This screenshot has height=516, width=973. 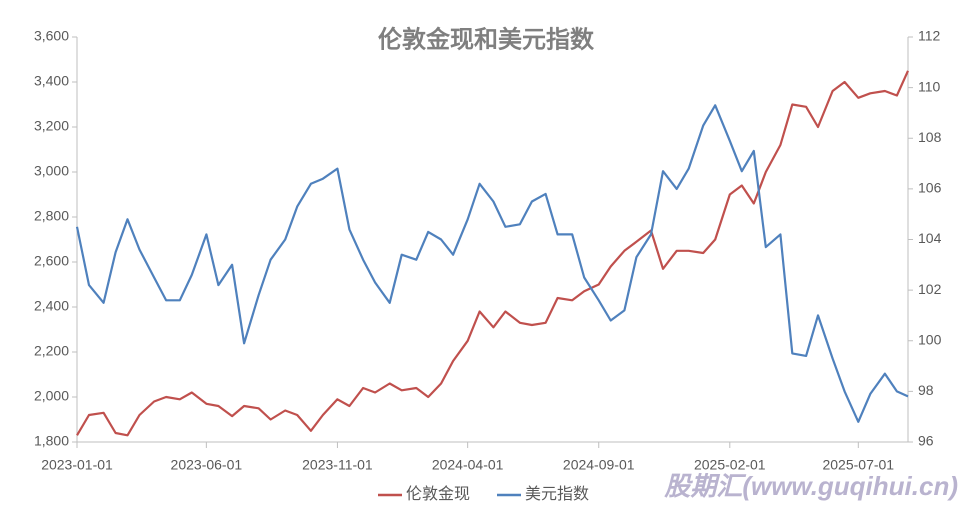 I want to click on y-tick-label: 3,000, so click(x=51, y=171).